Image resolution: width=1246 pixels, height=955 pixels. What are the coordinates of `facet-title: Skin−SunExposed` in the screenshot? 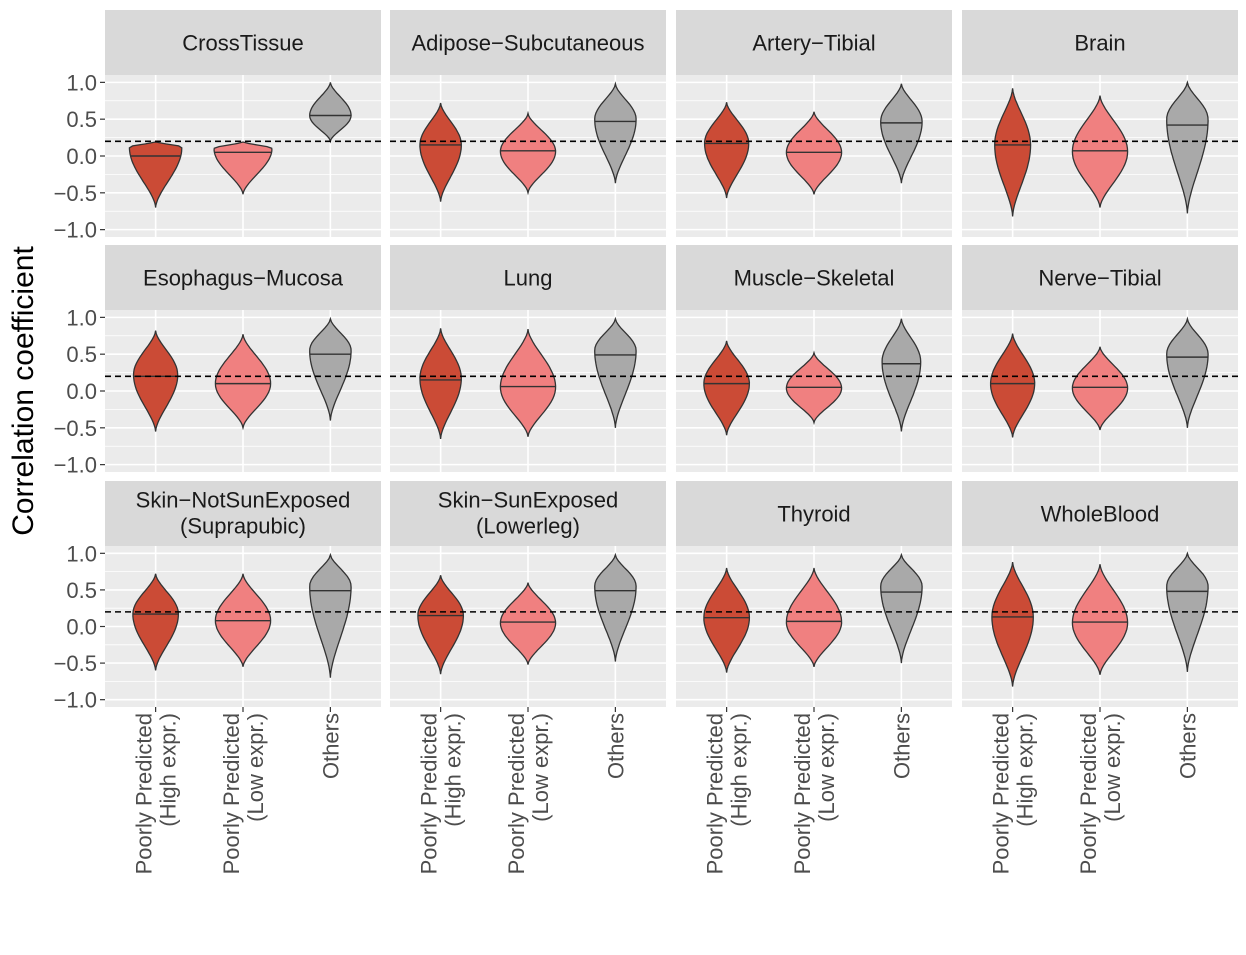 It's located at (528, 500).